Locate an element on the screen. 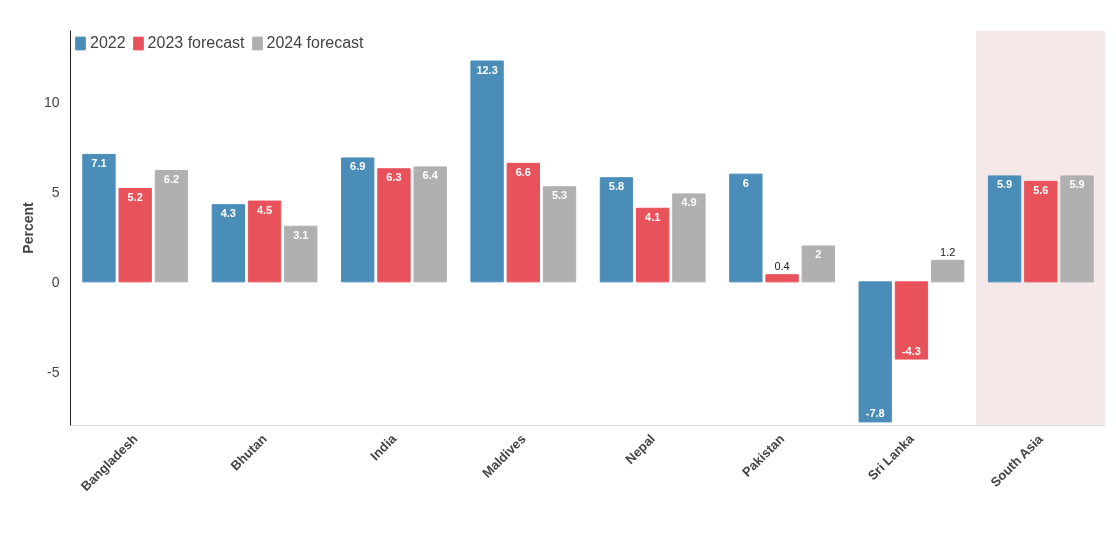  data-label: 2 is located at coordinates (818, 254).